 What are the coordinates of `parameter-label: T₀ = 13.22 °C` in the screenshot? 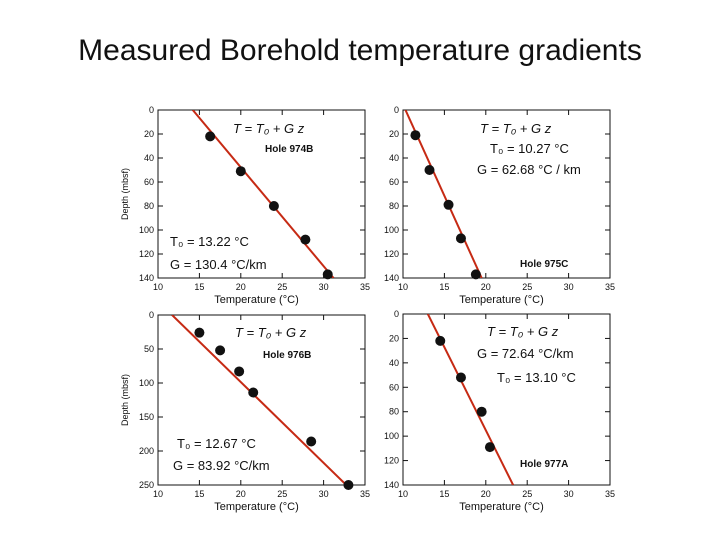 It's located at (209, 241).